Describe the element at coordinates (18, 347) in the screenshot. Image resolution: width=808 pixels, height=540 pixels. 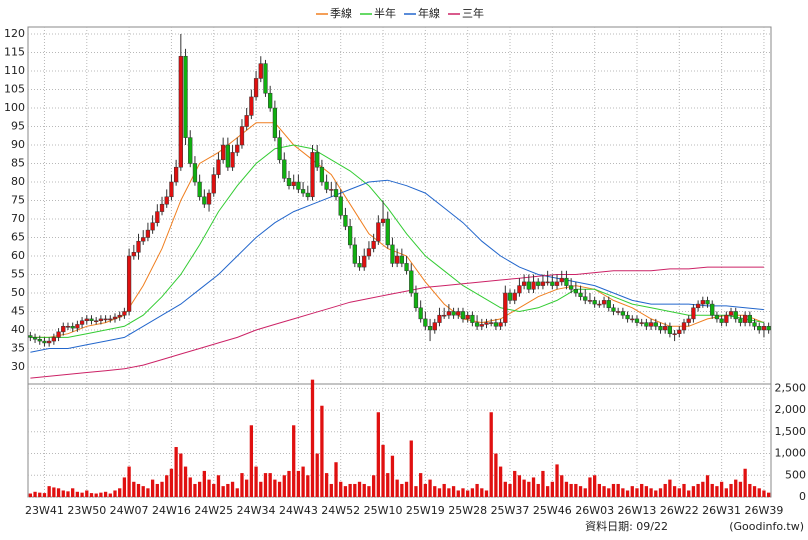
I see `y-tick-label: 35` at that location.